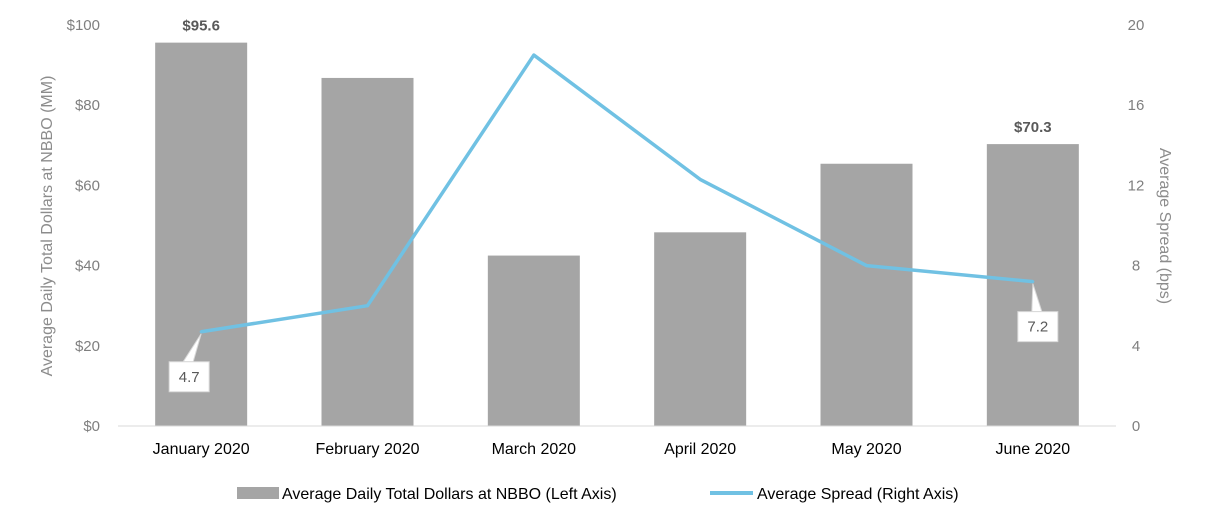 The width and height of the screenshot is (1210, 513). Describe the element at coordinates (201, 449) in the screenshot. I see `x-tick-label: January 2020` at that location.